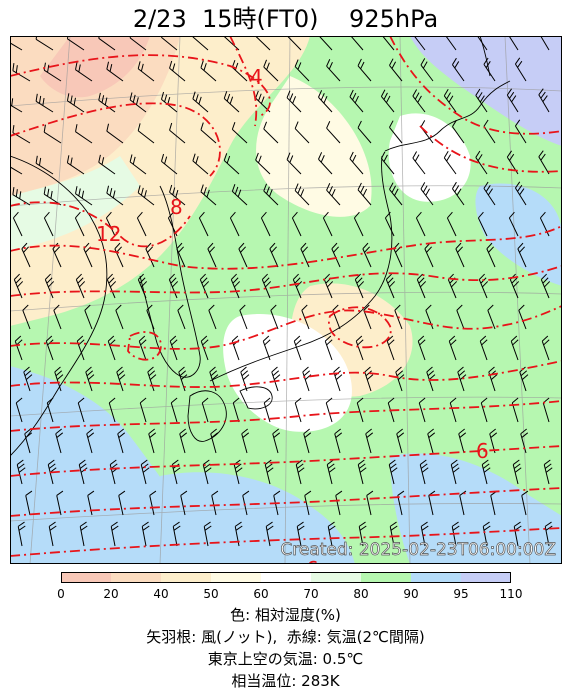 Image resolution: width=571 pixels, height=698 pixels. What do you see at coordinates (418, 550) in the screenshot?
I see `created-stamp: Created: 2025-02-23T06:00:00Z` at bounding box center [418, 550].